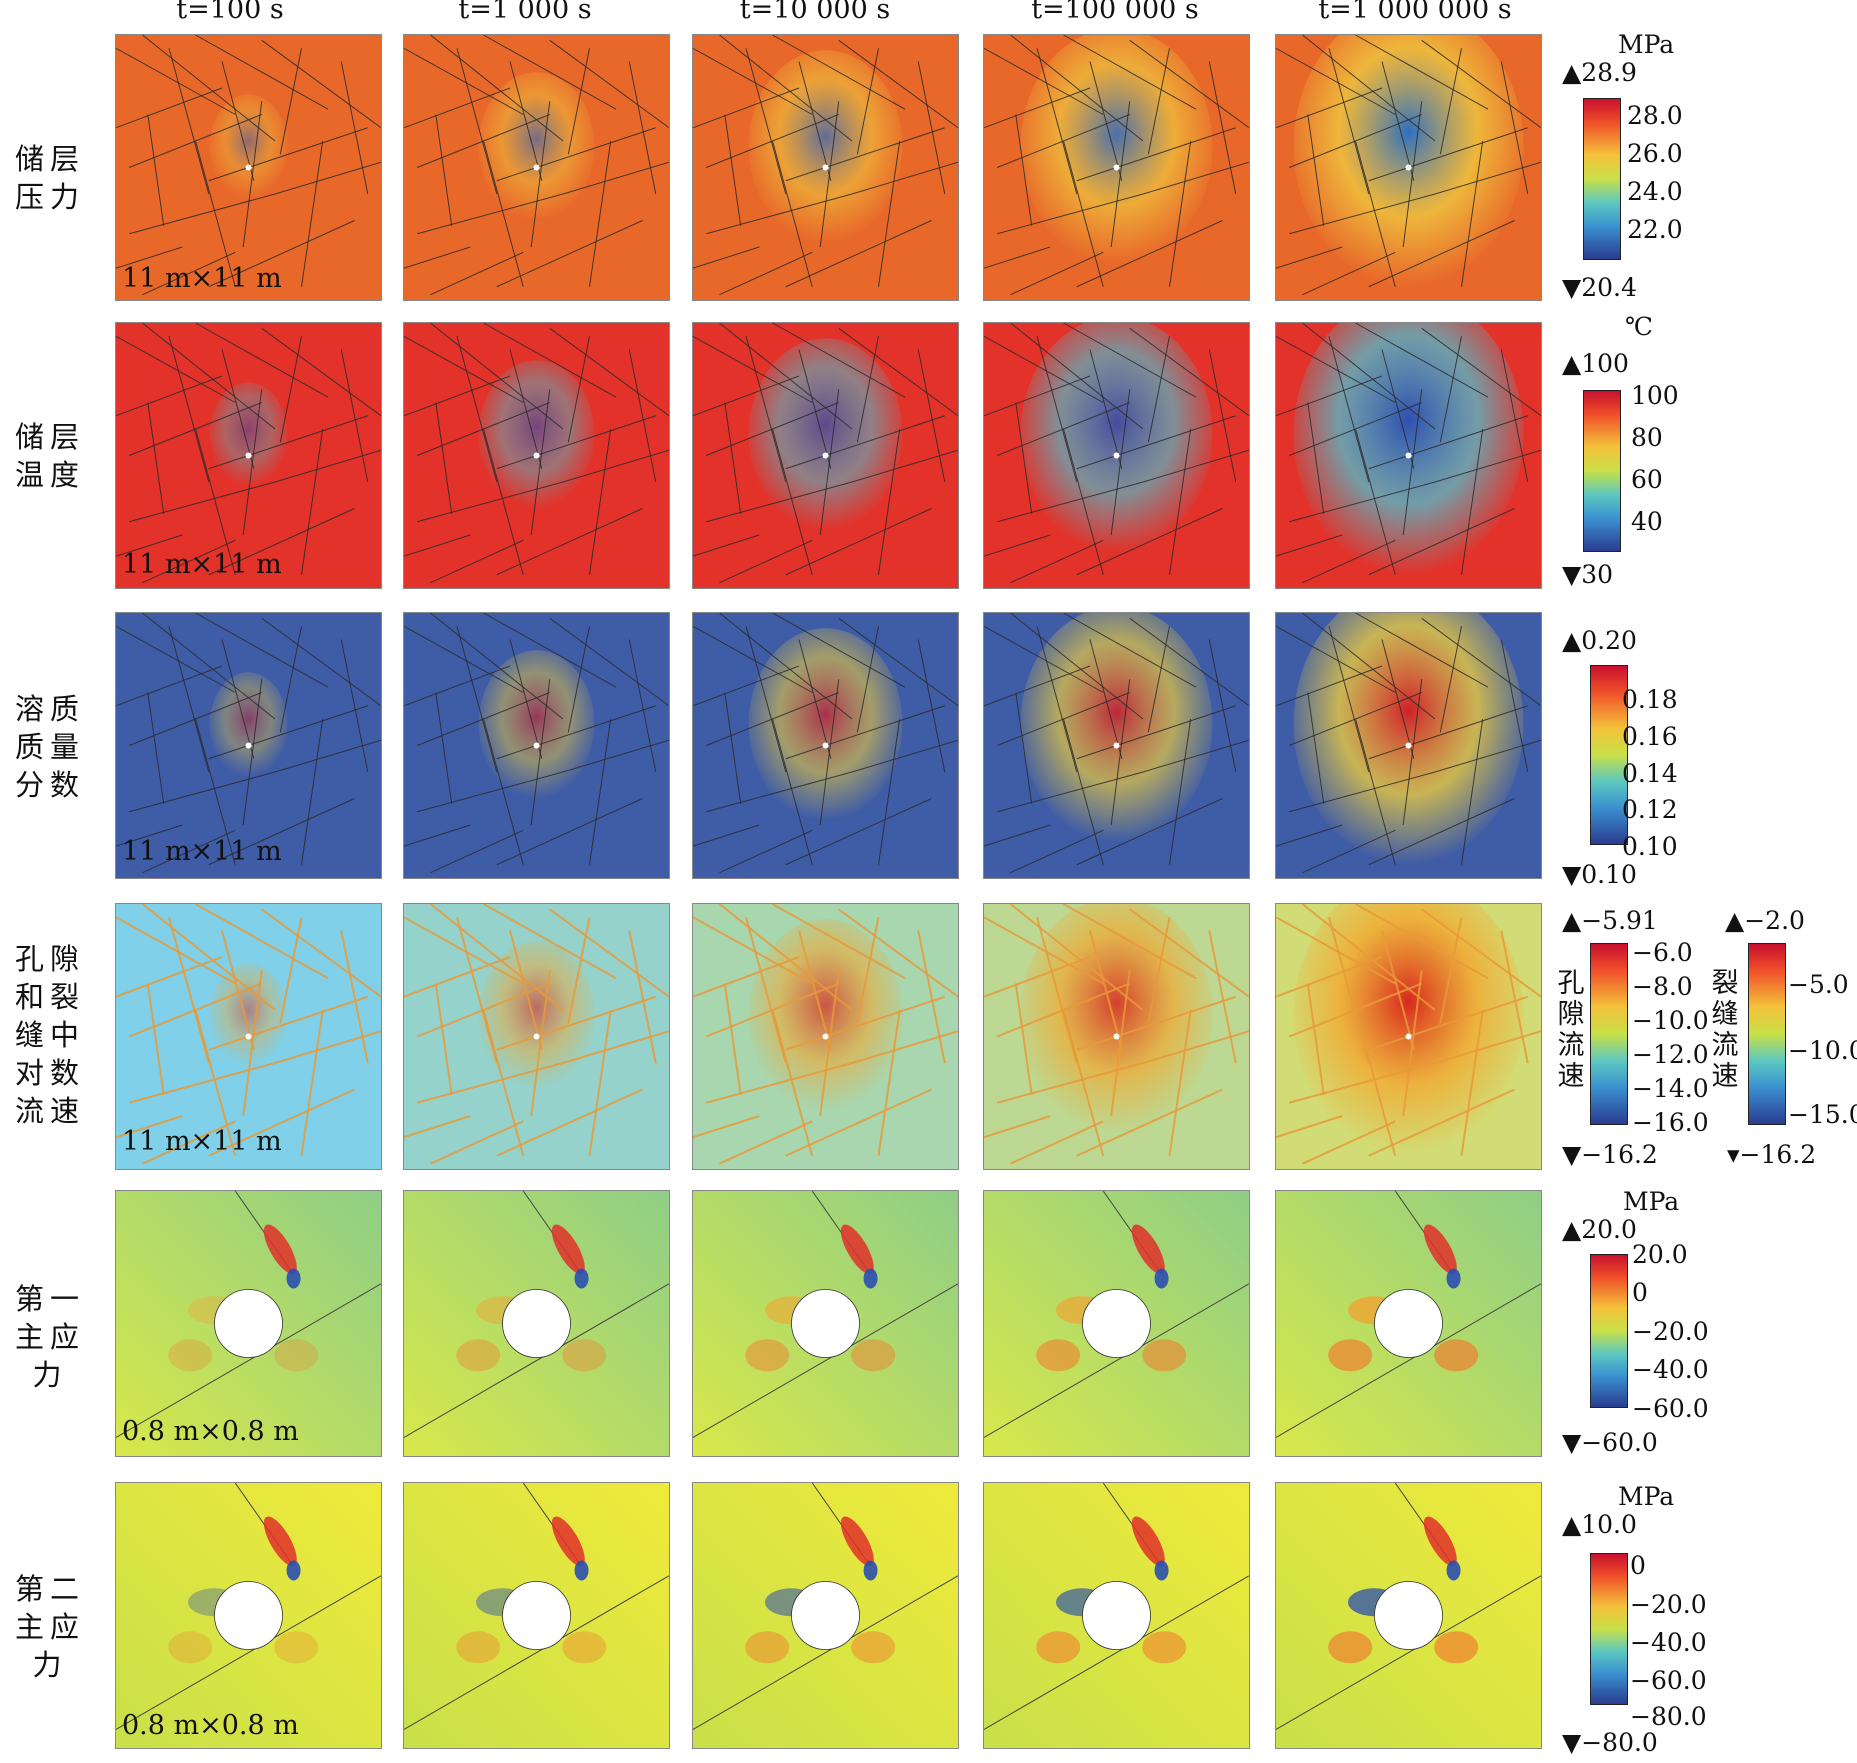 This screenshot has height=1763, width=1857. Describe the element at coordinates (1609, 1034) in the screenshot. I see `colorbar-pore-velocity` at that location.